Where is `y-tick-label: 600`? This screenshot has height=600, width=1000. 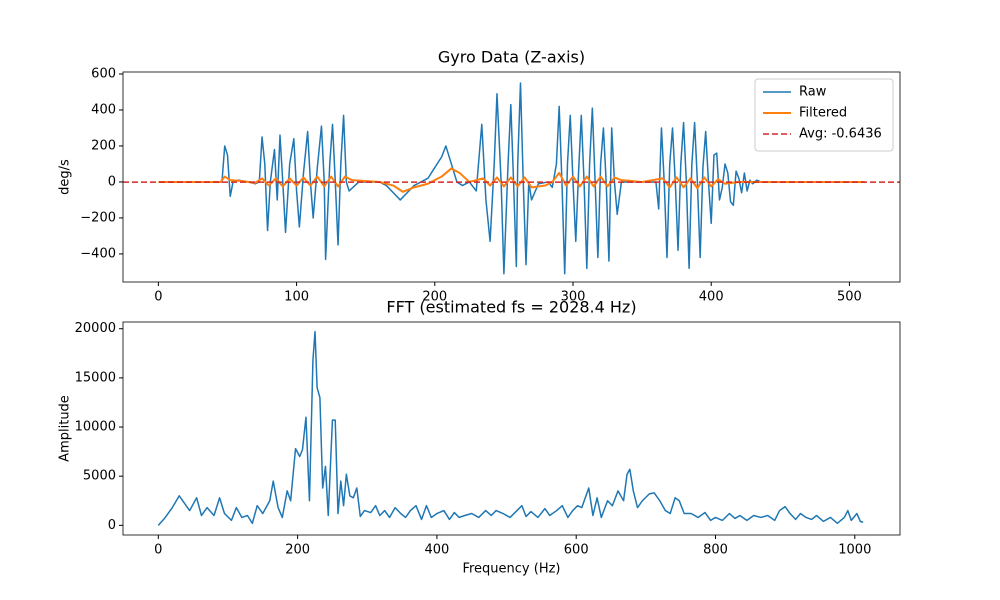
y-tick-label: 600 is located at coordinates (103, 73).